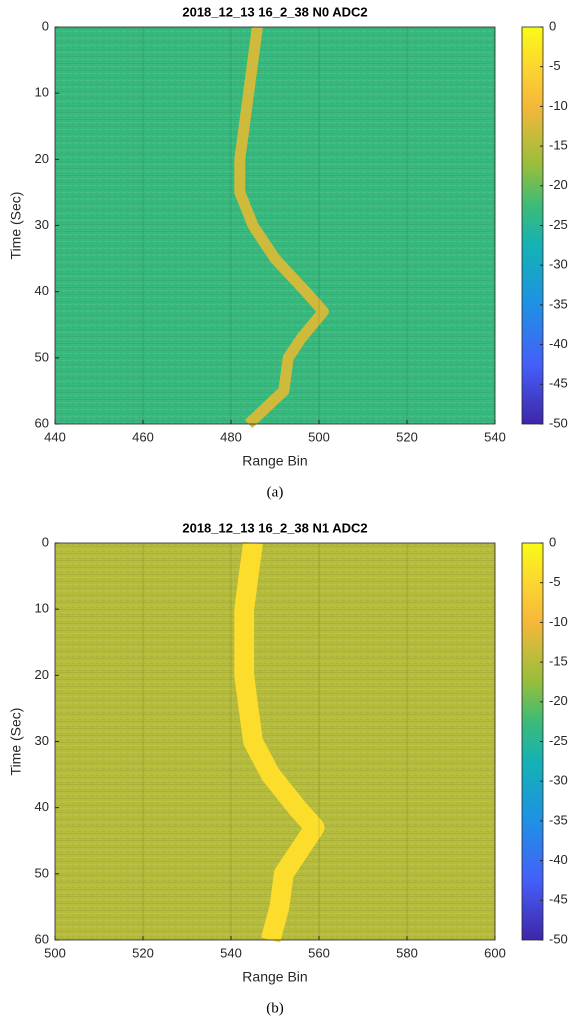  Describe the element at coordinates (275, 492) in the screenshot. I see `figure-caption: (a)` at that location.